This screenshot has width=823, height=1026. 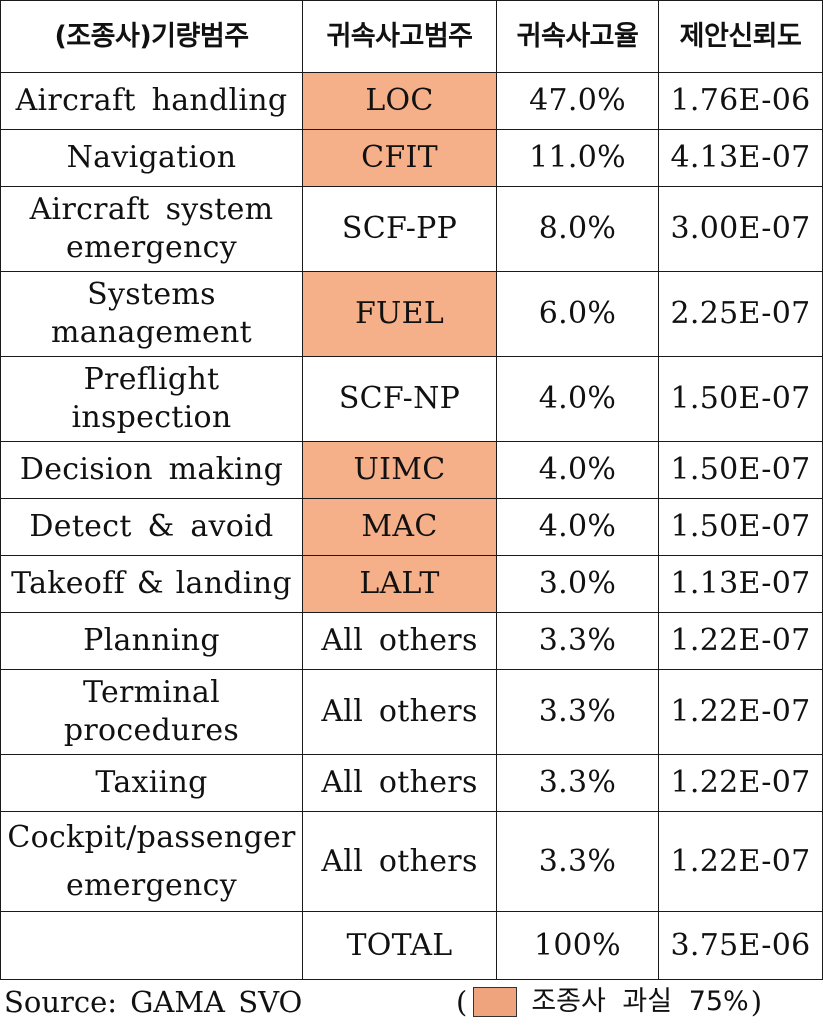 I want to click on total-reliability-cell: 3.75E-06, so click(x=740, y=945).